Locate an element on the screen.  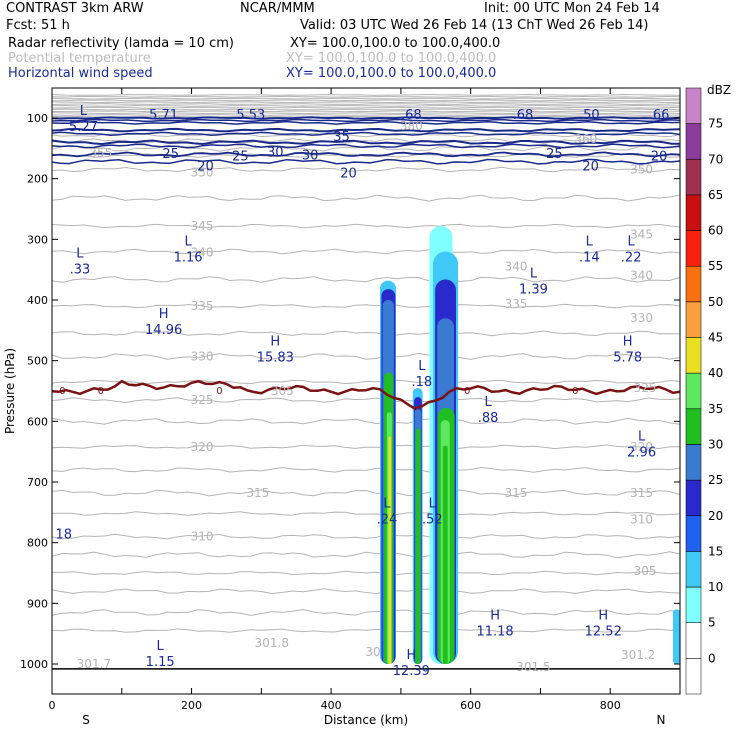
header-line-2-left: Fcst: 51 h is located at coordinates (38, 25).